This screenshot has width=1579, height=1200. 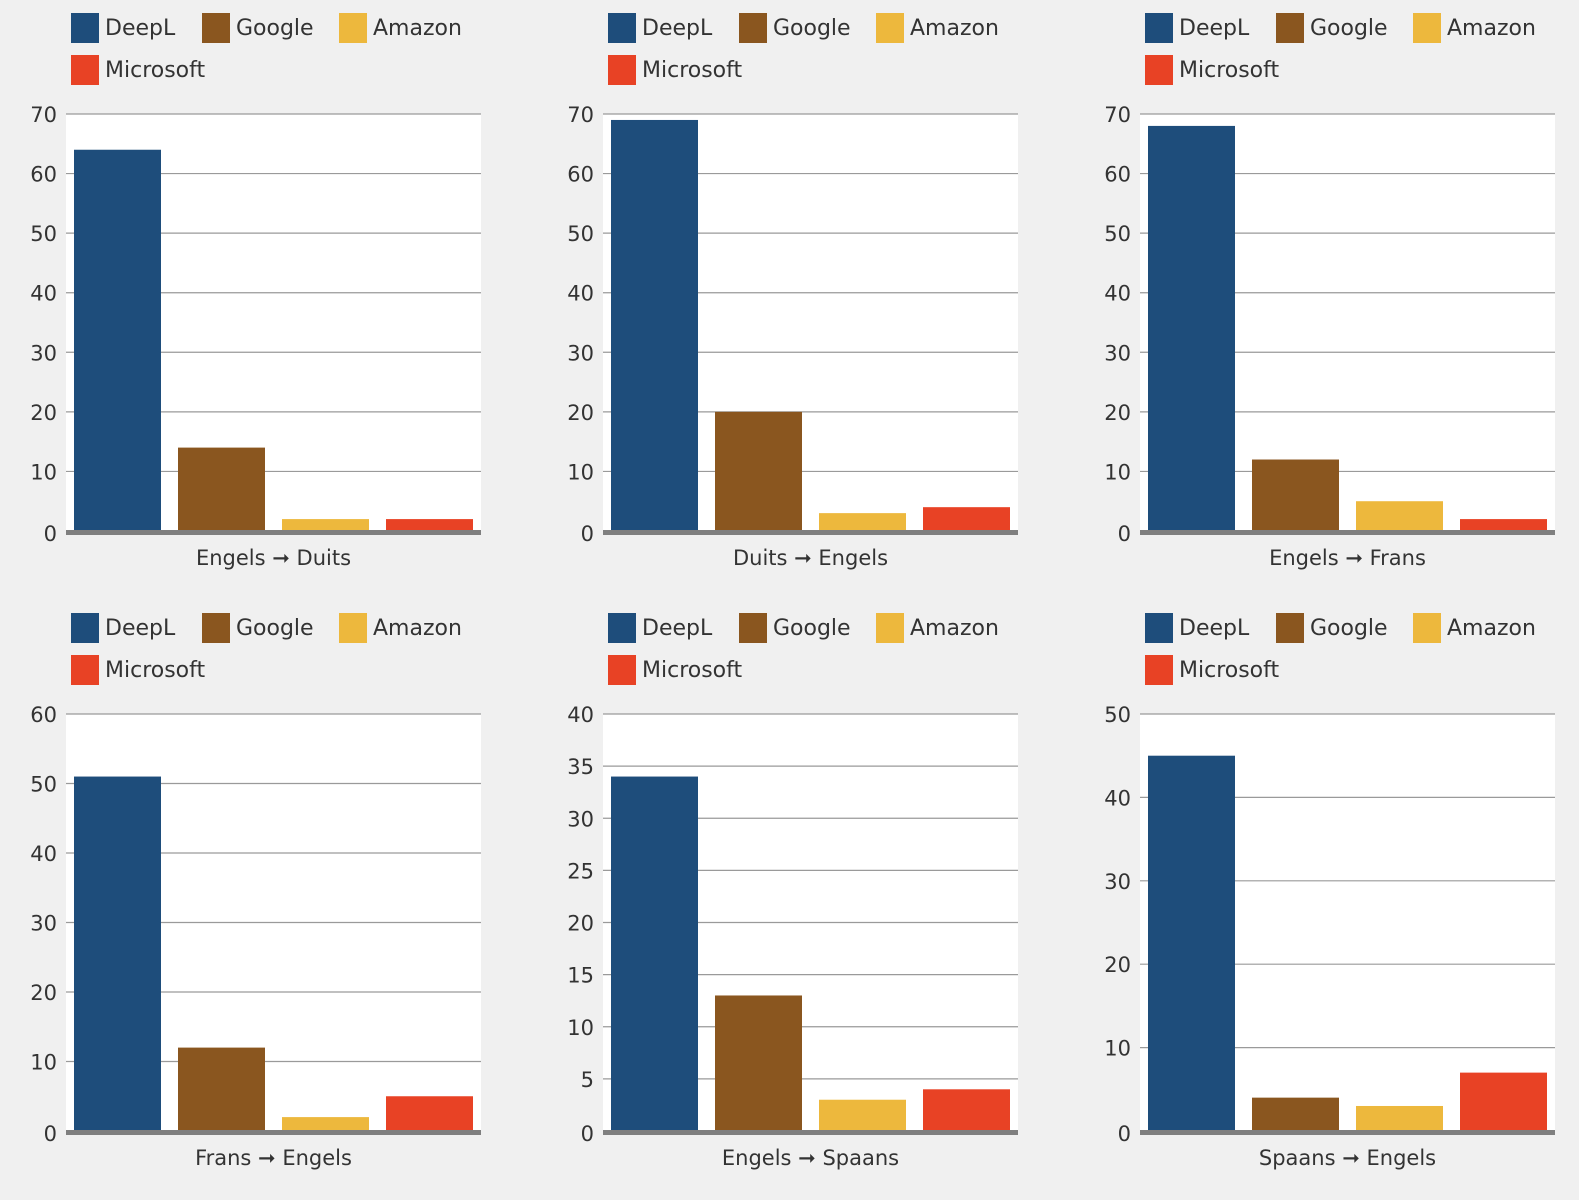 I want to click on x-axis-label: Engels ➞ Frans, so click(x=1347, y=558).